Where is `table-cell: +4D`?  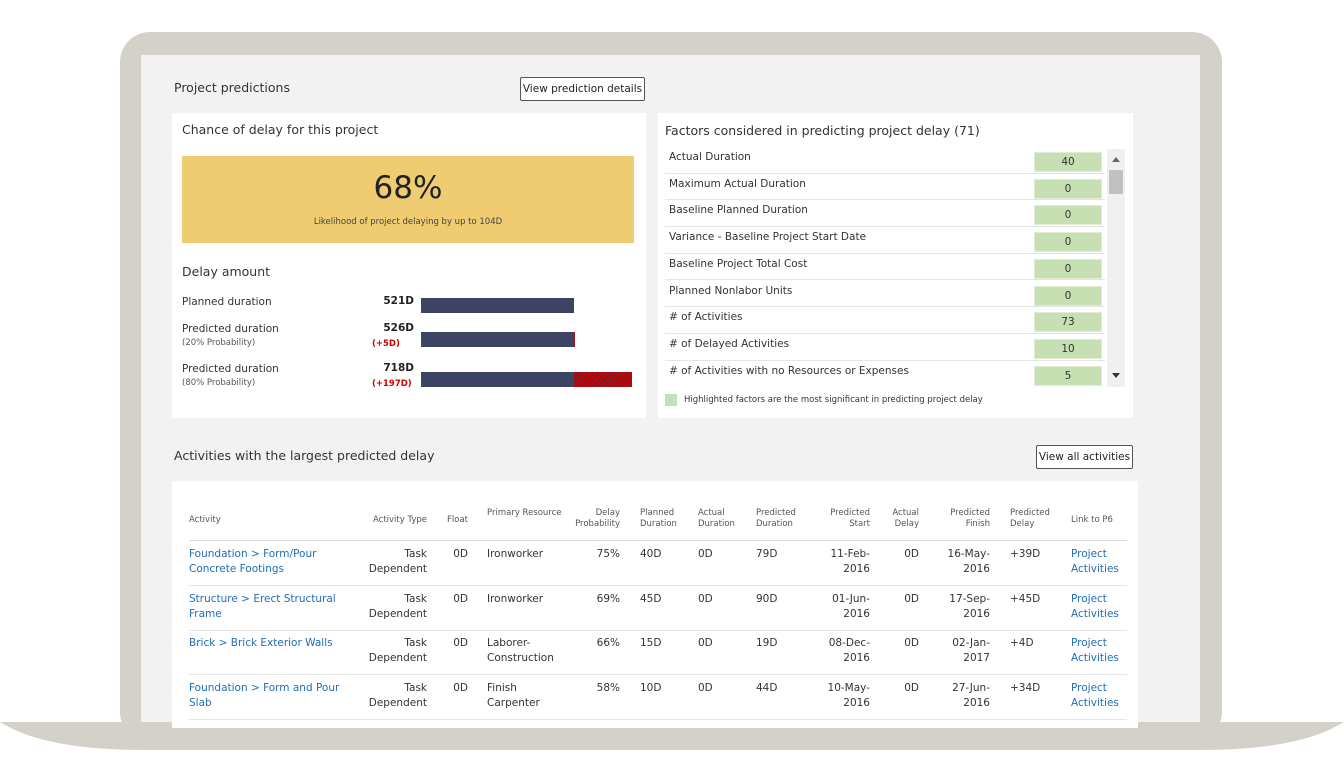 table-cell: +4D is located at coordinates (1022, 643).